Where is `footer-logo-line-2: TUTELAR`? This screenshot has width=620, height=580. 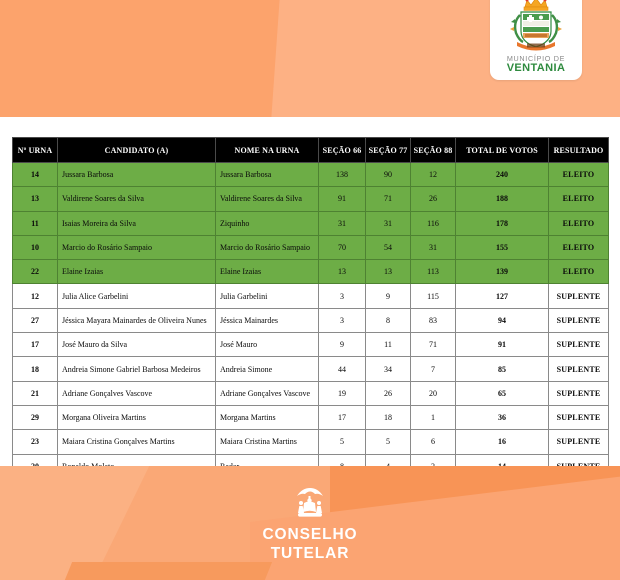 footer-logo-line-2: TUTELAR is located at coordinates (310, 553).